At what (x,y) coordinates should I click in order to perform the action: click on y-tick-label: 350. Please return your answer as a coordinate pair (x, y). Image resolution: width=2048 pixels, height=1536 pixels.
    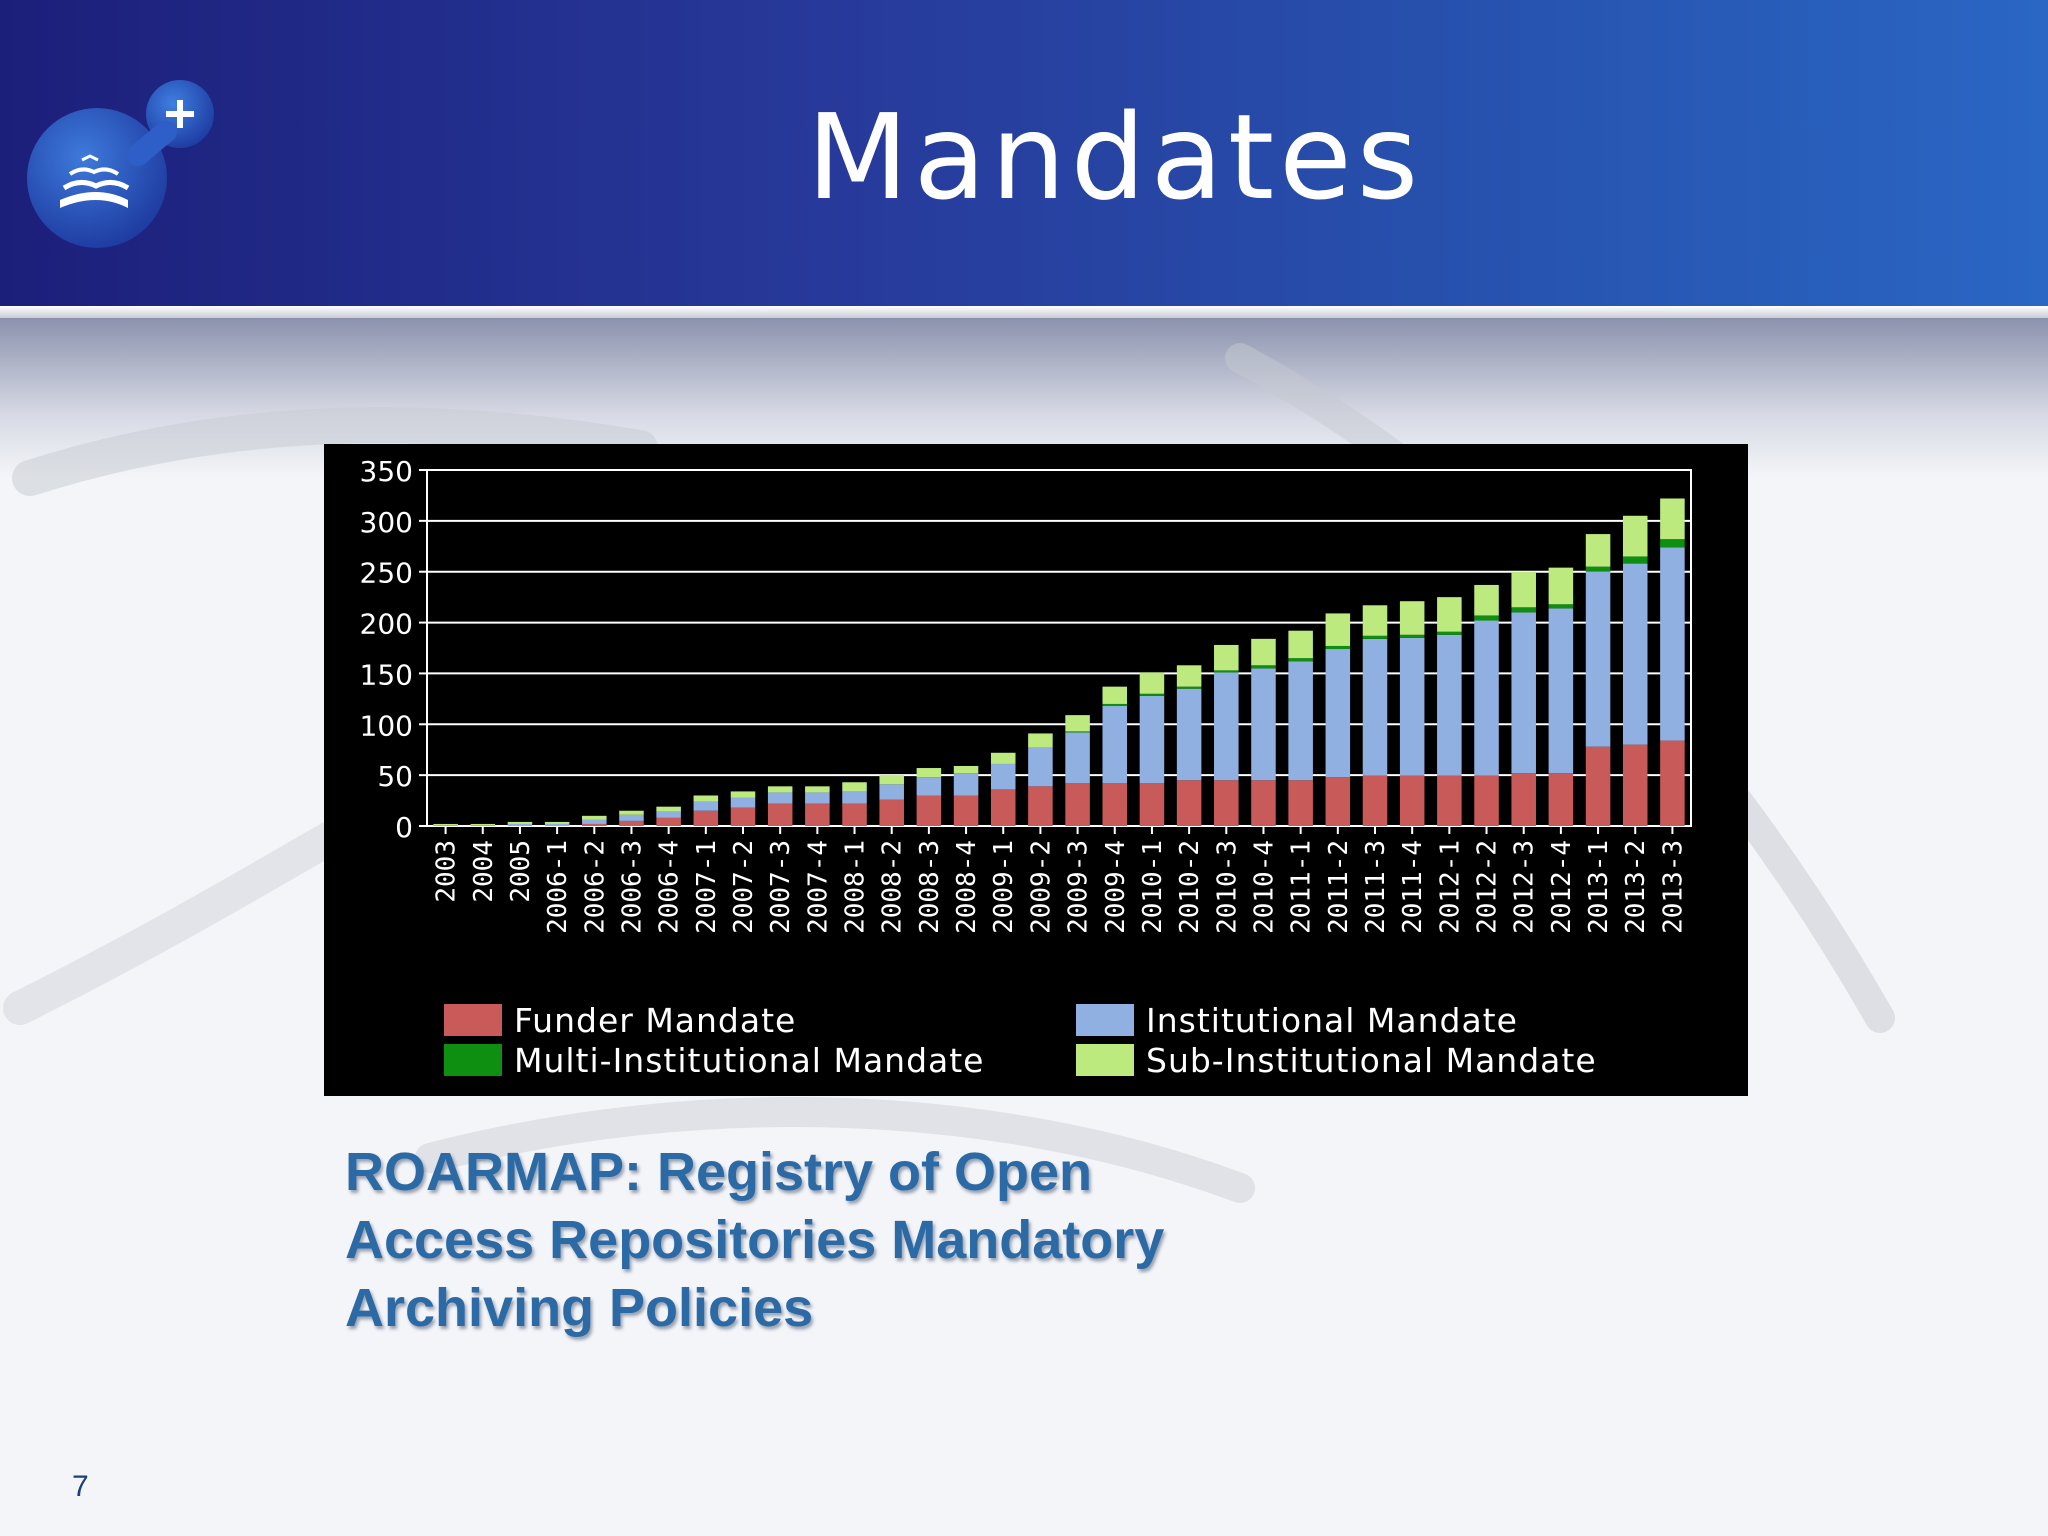
    Looking at the image, I should click on (386, 471).